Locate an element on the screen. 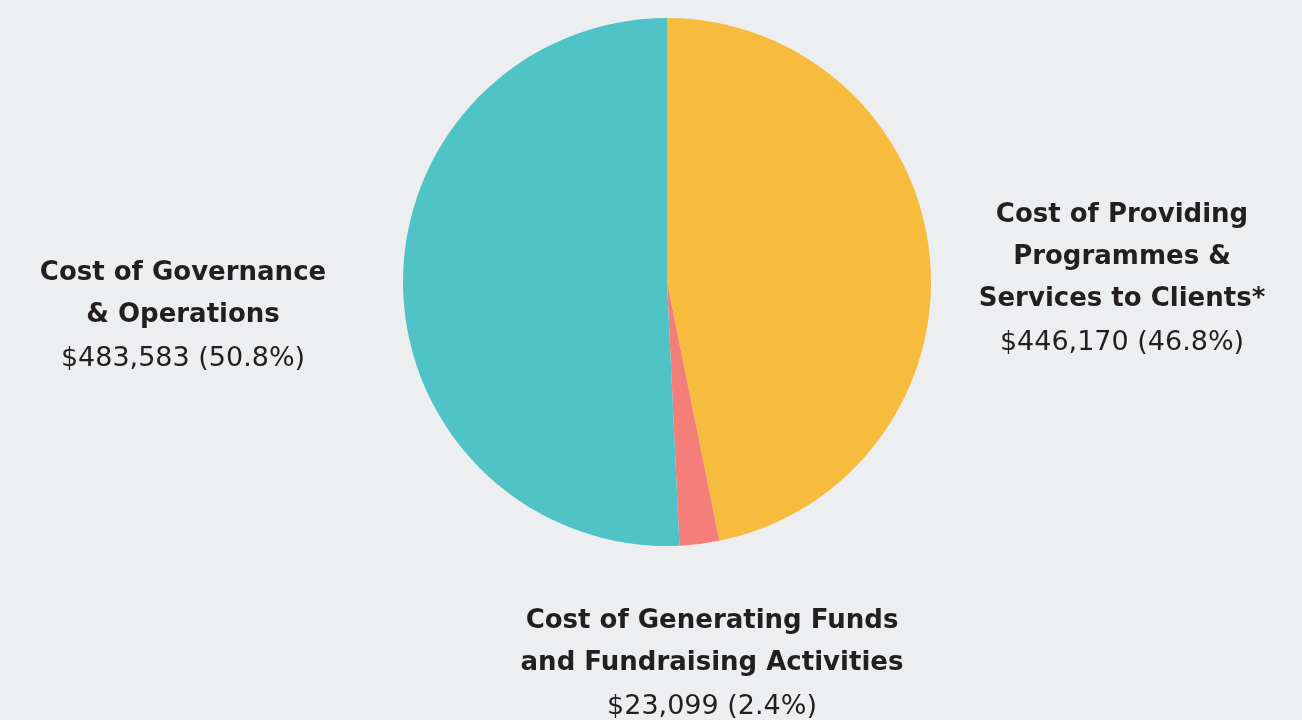 Image resolution: width=1302 pixels, height=720 pixels. data-label: $446,170 (46.8%) is located at coordinates (1122, 340).